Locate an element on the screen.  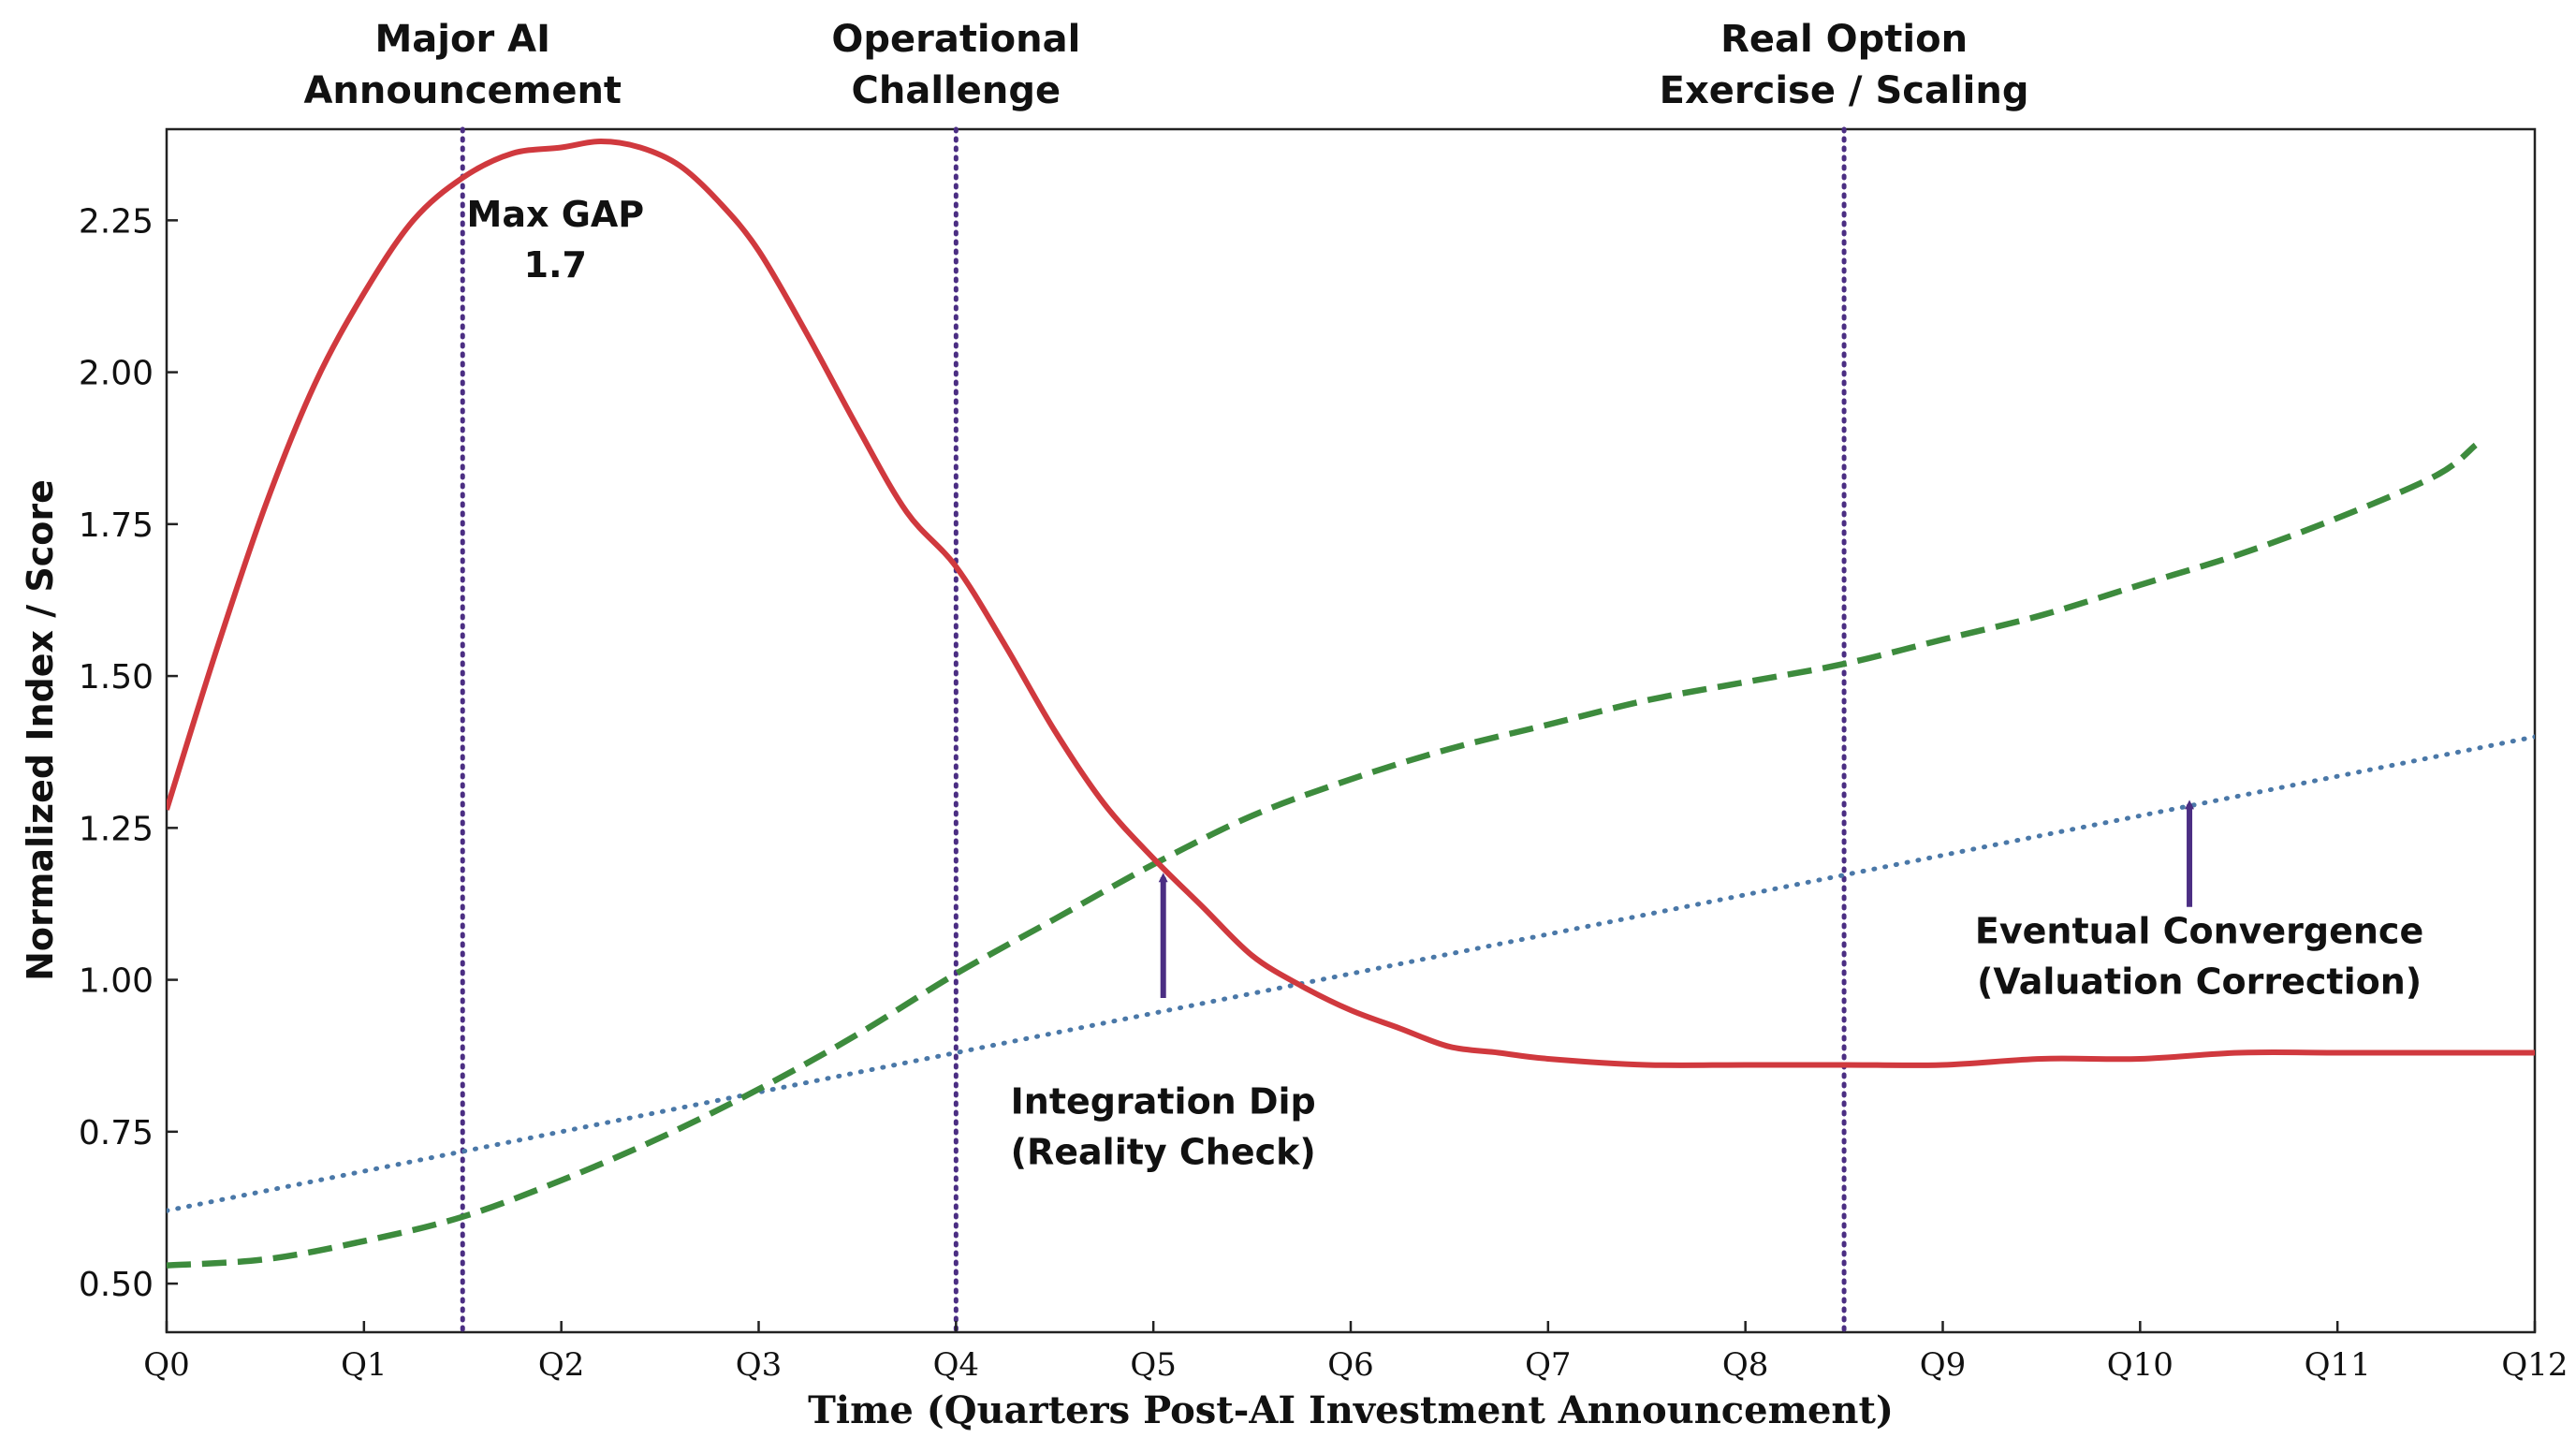
event-label-line2: Exercise / Scaling is located at coordinates (1844, 90).